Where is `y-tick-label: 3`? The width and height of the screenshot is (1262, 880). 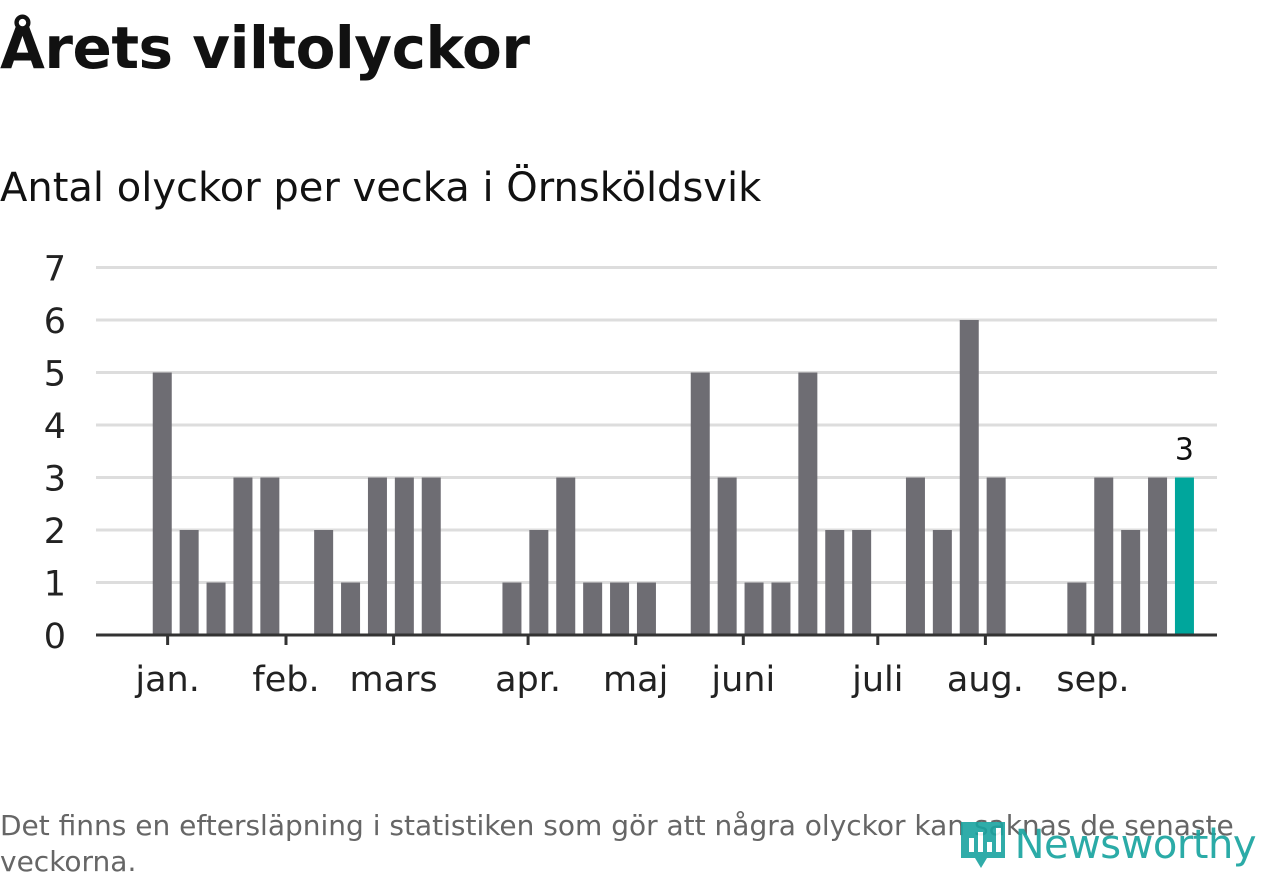
y-tick-label: 3 is located at coordinates (55, 480).